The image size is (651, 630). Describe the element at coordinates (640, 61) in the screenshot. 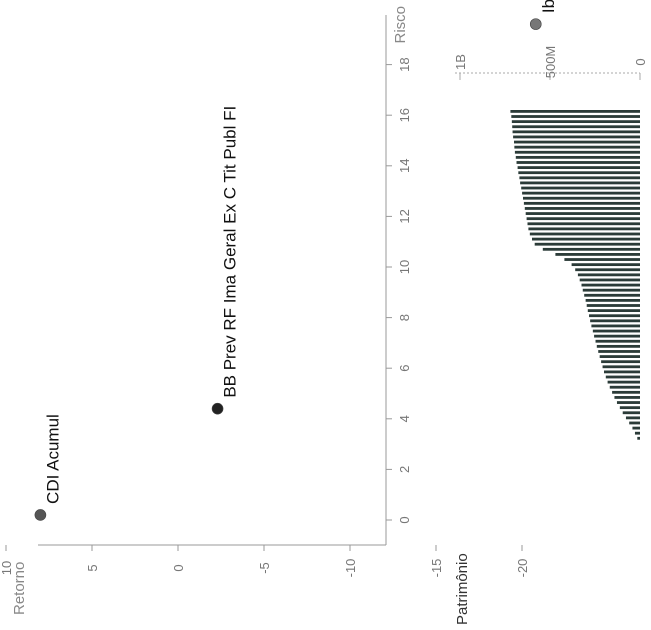

I see `bar-tick-label: 0` at that location.